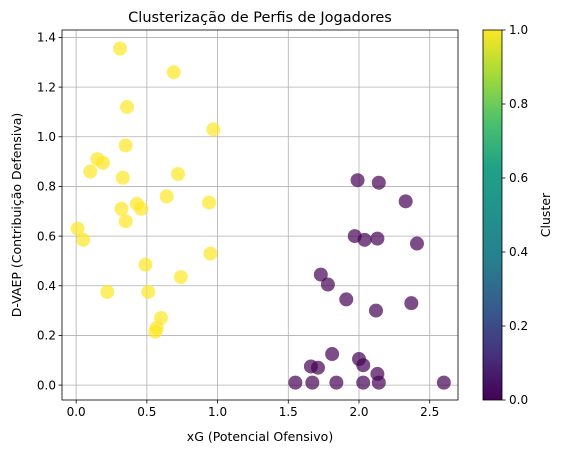 This screenshot has height=453, width=562. Describe the element at coordinates (46, 385) in the screenshot. I see `y-tick-label: 0.0` at that location.